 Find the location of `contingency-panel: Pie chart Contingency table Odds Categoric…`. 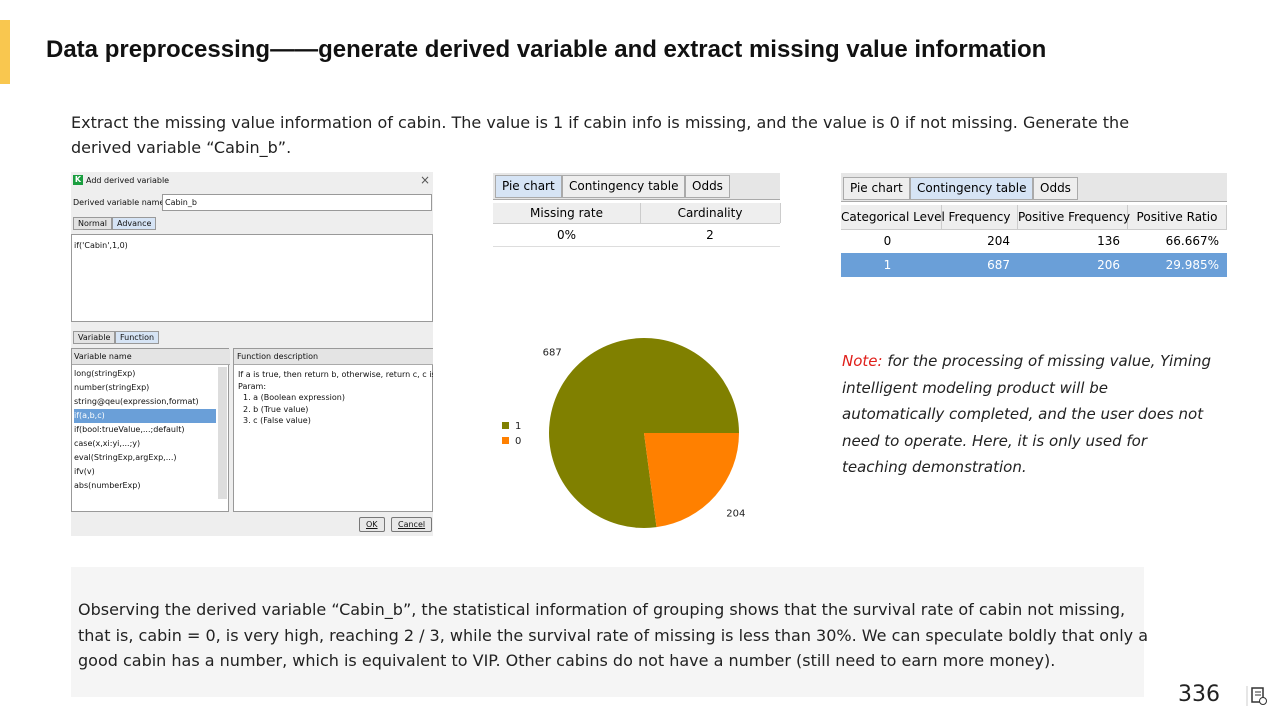

contingency-panel: Pie chart Contingency table Odds Categoric… is located at coordinates (1034, 226).